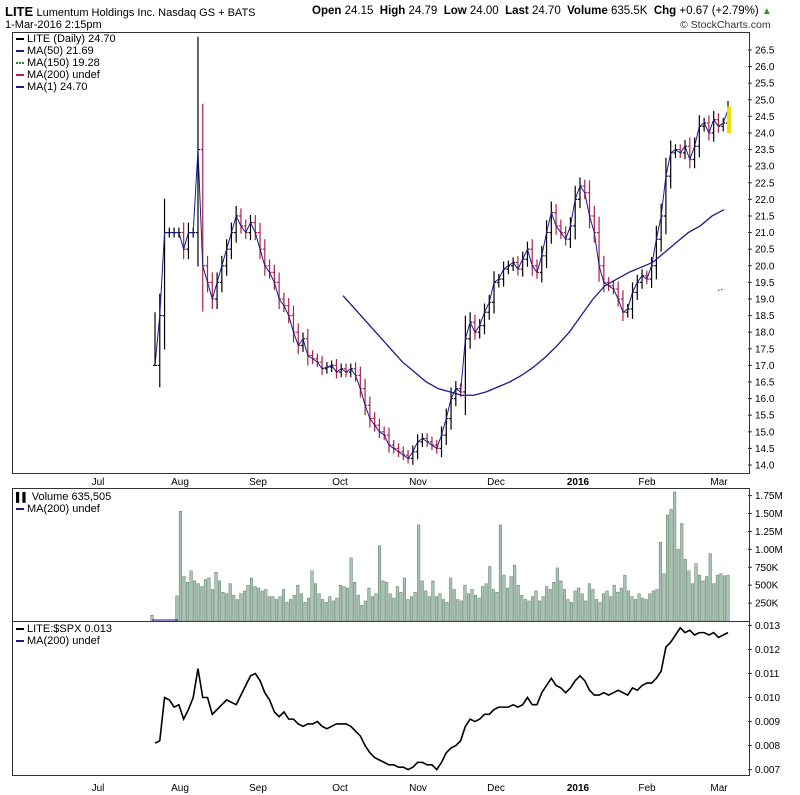 This screenshot has height=795, width=800. What do you see at coordinates (146, 13) in the screenshot?
I see `company-name: Lumentum Holdings Inc. Nasdaq GS + BATS` at bounding box center [146, 13].